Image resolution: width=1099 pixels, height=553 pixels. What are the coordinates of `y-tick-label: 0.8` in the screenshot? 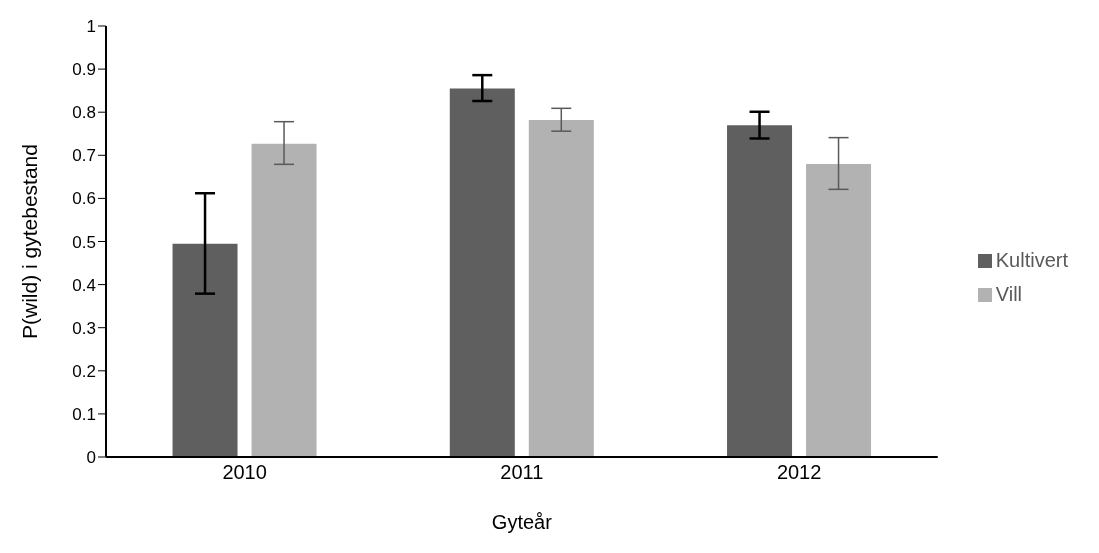 It's located at (84, 113).